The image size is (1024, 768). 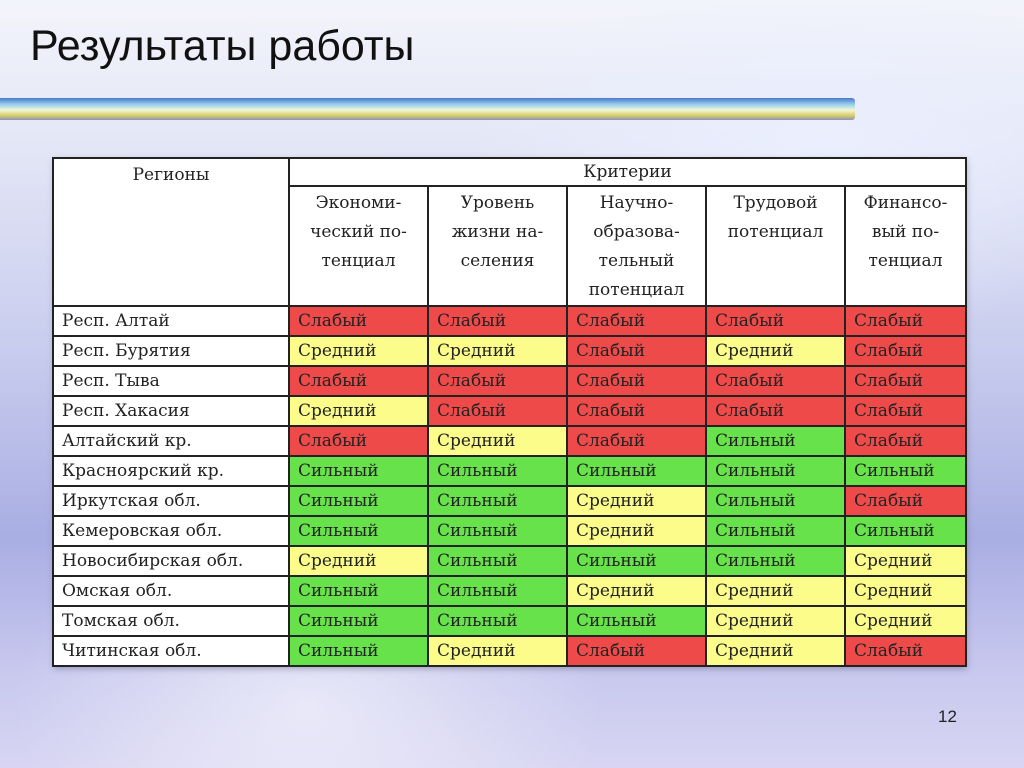 What do you see at coordinates (905, 246) in the screenshot?
I see `criterion-header-5: Финансо-вый по-тенциал` at bounding box center [905, 246].